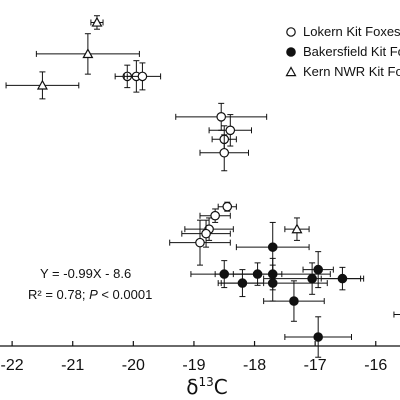 The image size is (400, 400). Describe the element at coordinates (351, 71) in the screenshot. I see `legend-label-kern: Kern NWR Kit Foxes` at that location.